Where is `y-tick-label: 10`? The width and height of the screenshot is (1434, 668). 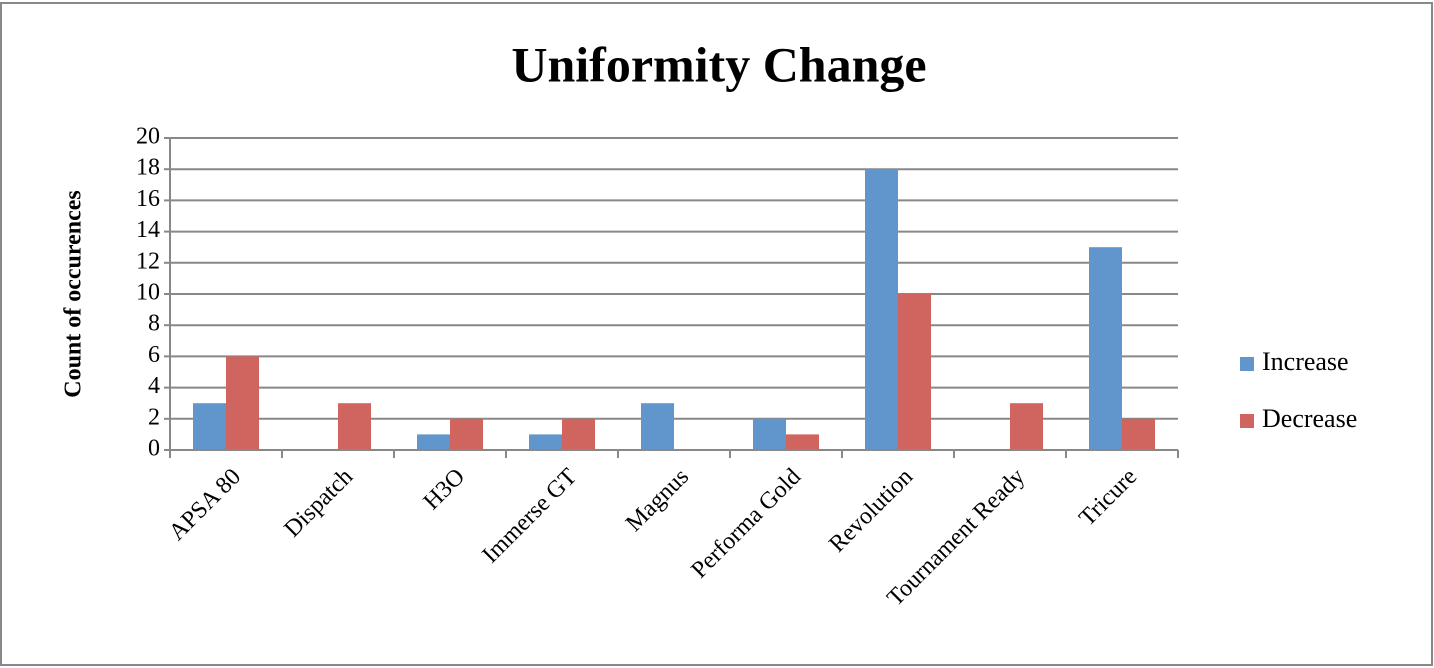
y-tick-label: 10 is located at coordinates (148, 293).